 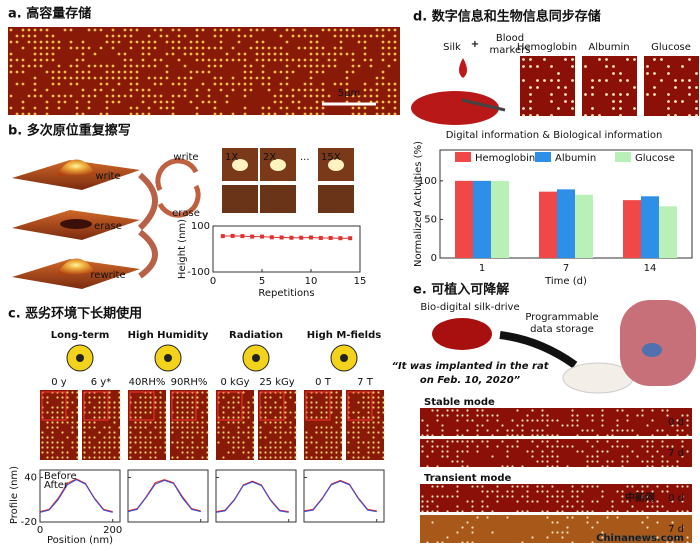 I want to click on quote: on Feb. 10, 2020”, so click(x=470, y=380).